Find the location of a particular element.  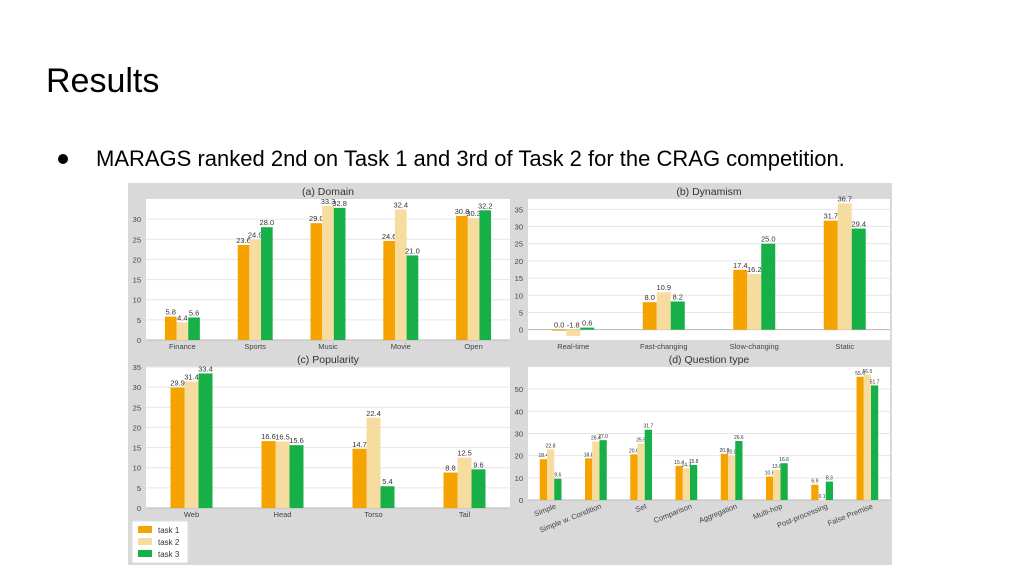

data-label: 32.8 is located at coordinates (339, 203).